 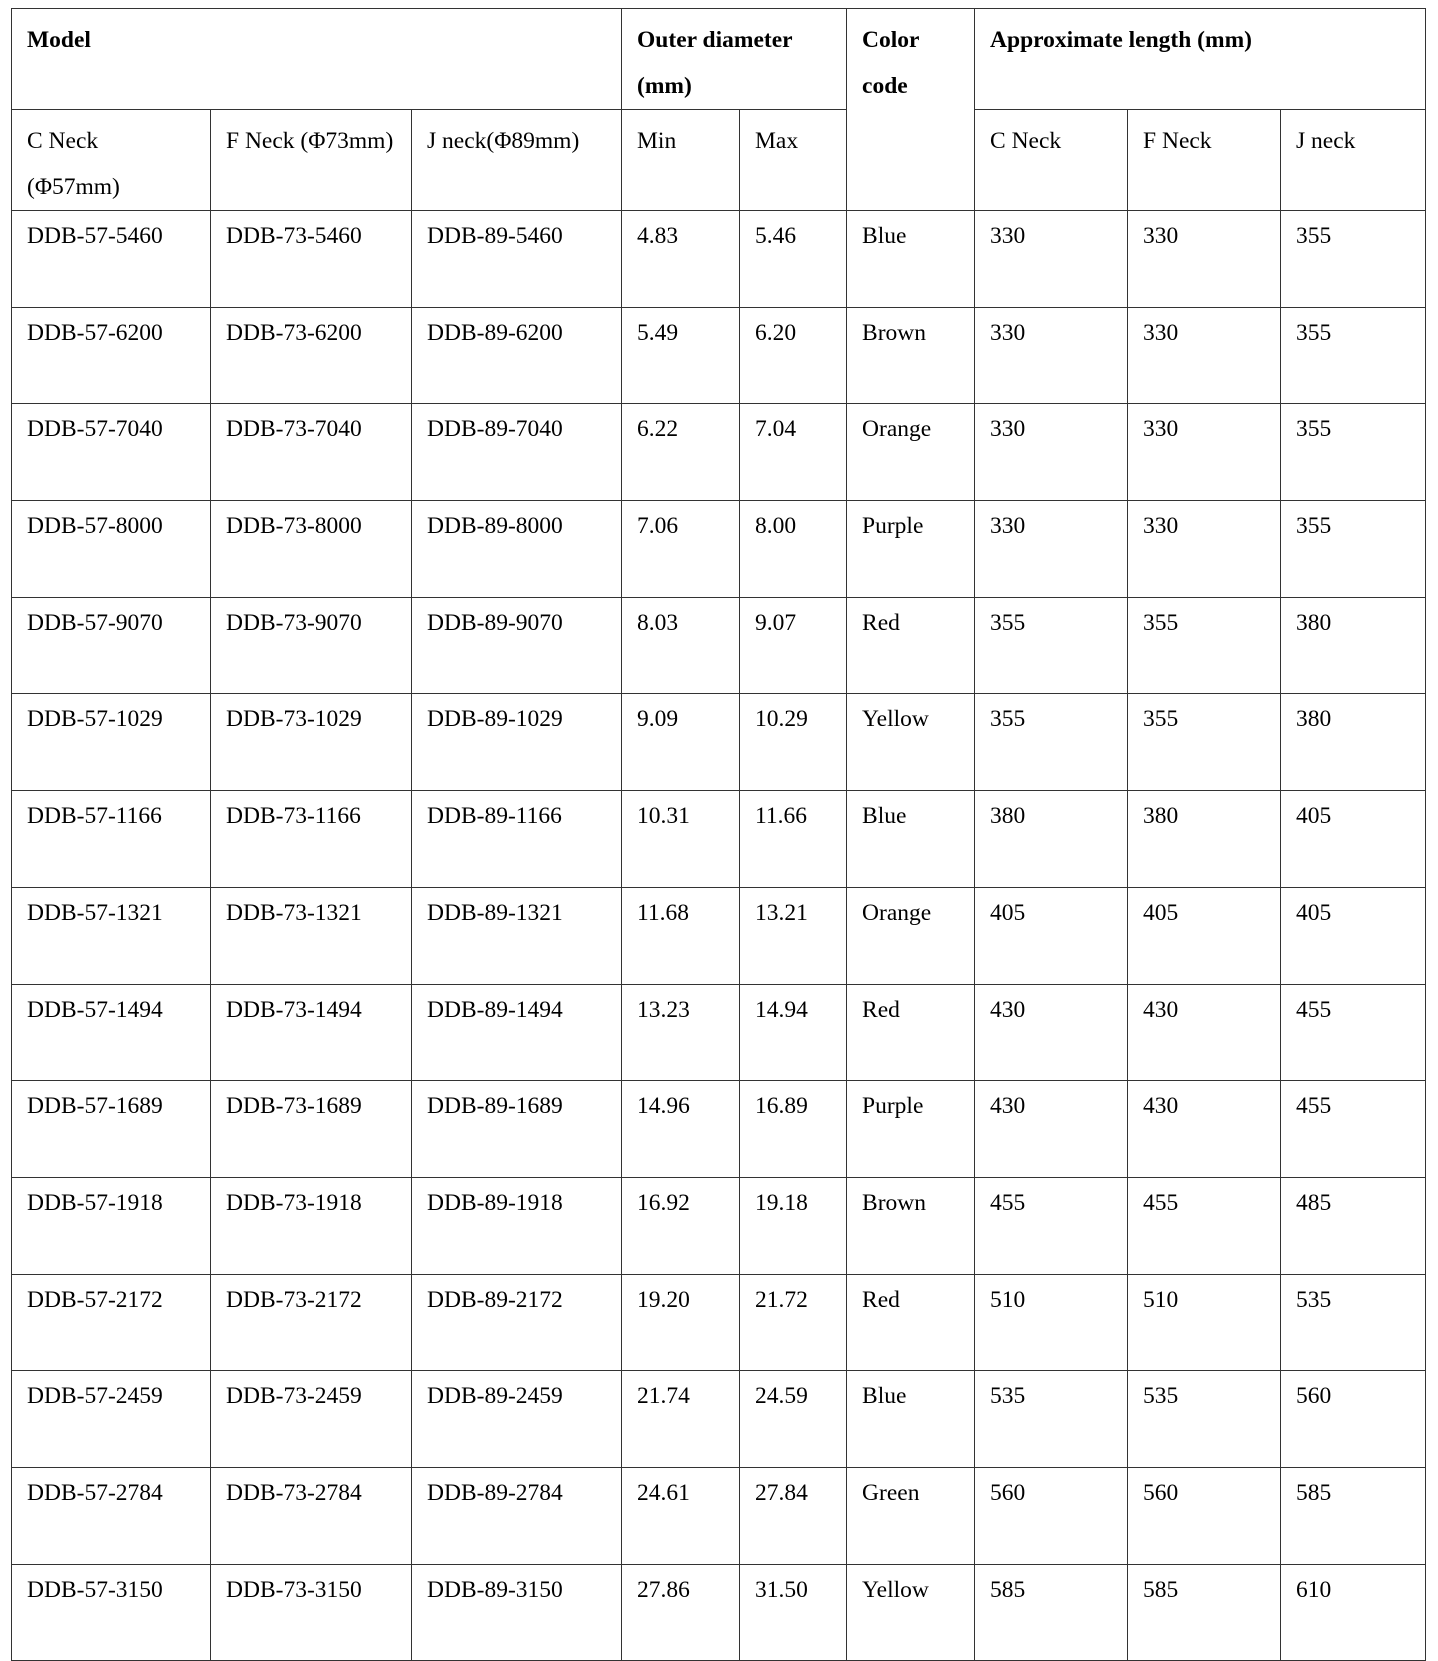 What do you see at coordinates (111, 1032) in the screenshot?
I see `cell-c-neck-model: DDB-57-1494` at bounding box center [111, 1032].